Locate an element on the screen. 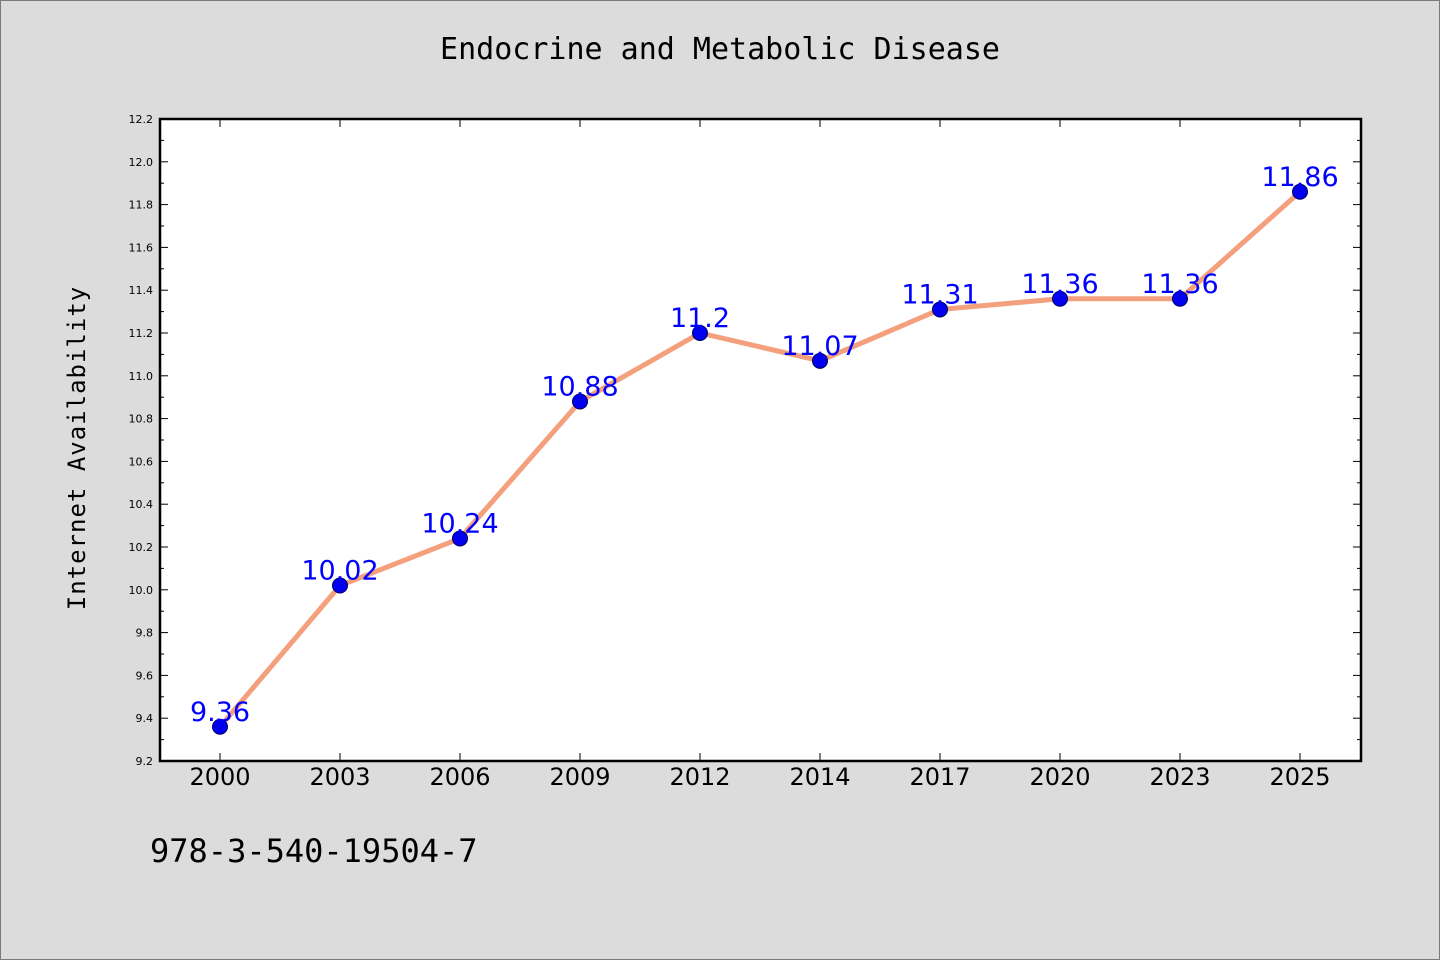 The width and height of the screenshot is (1440, 960). x-tick-label: 2025 is located at coordinates (1299, 777).